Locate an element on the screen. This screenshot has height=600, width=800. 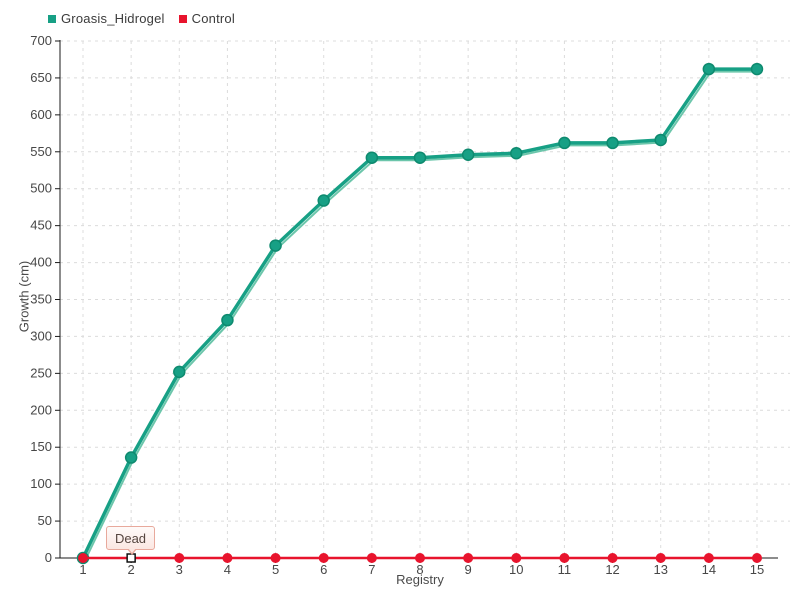
y-tick-label: 400 is located at coordinates (41, 262).